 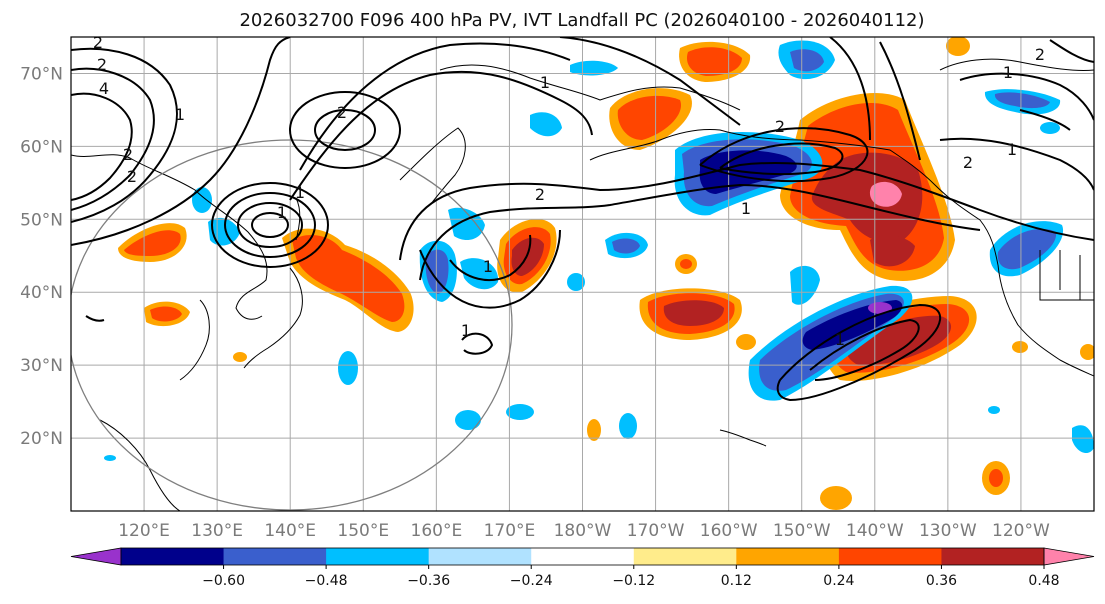 I want to click on latitude-label: 50°N, so click(x=41, y=220).